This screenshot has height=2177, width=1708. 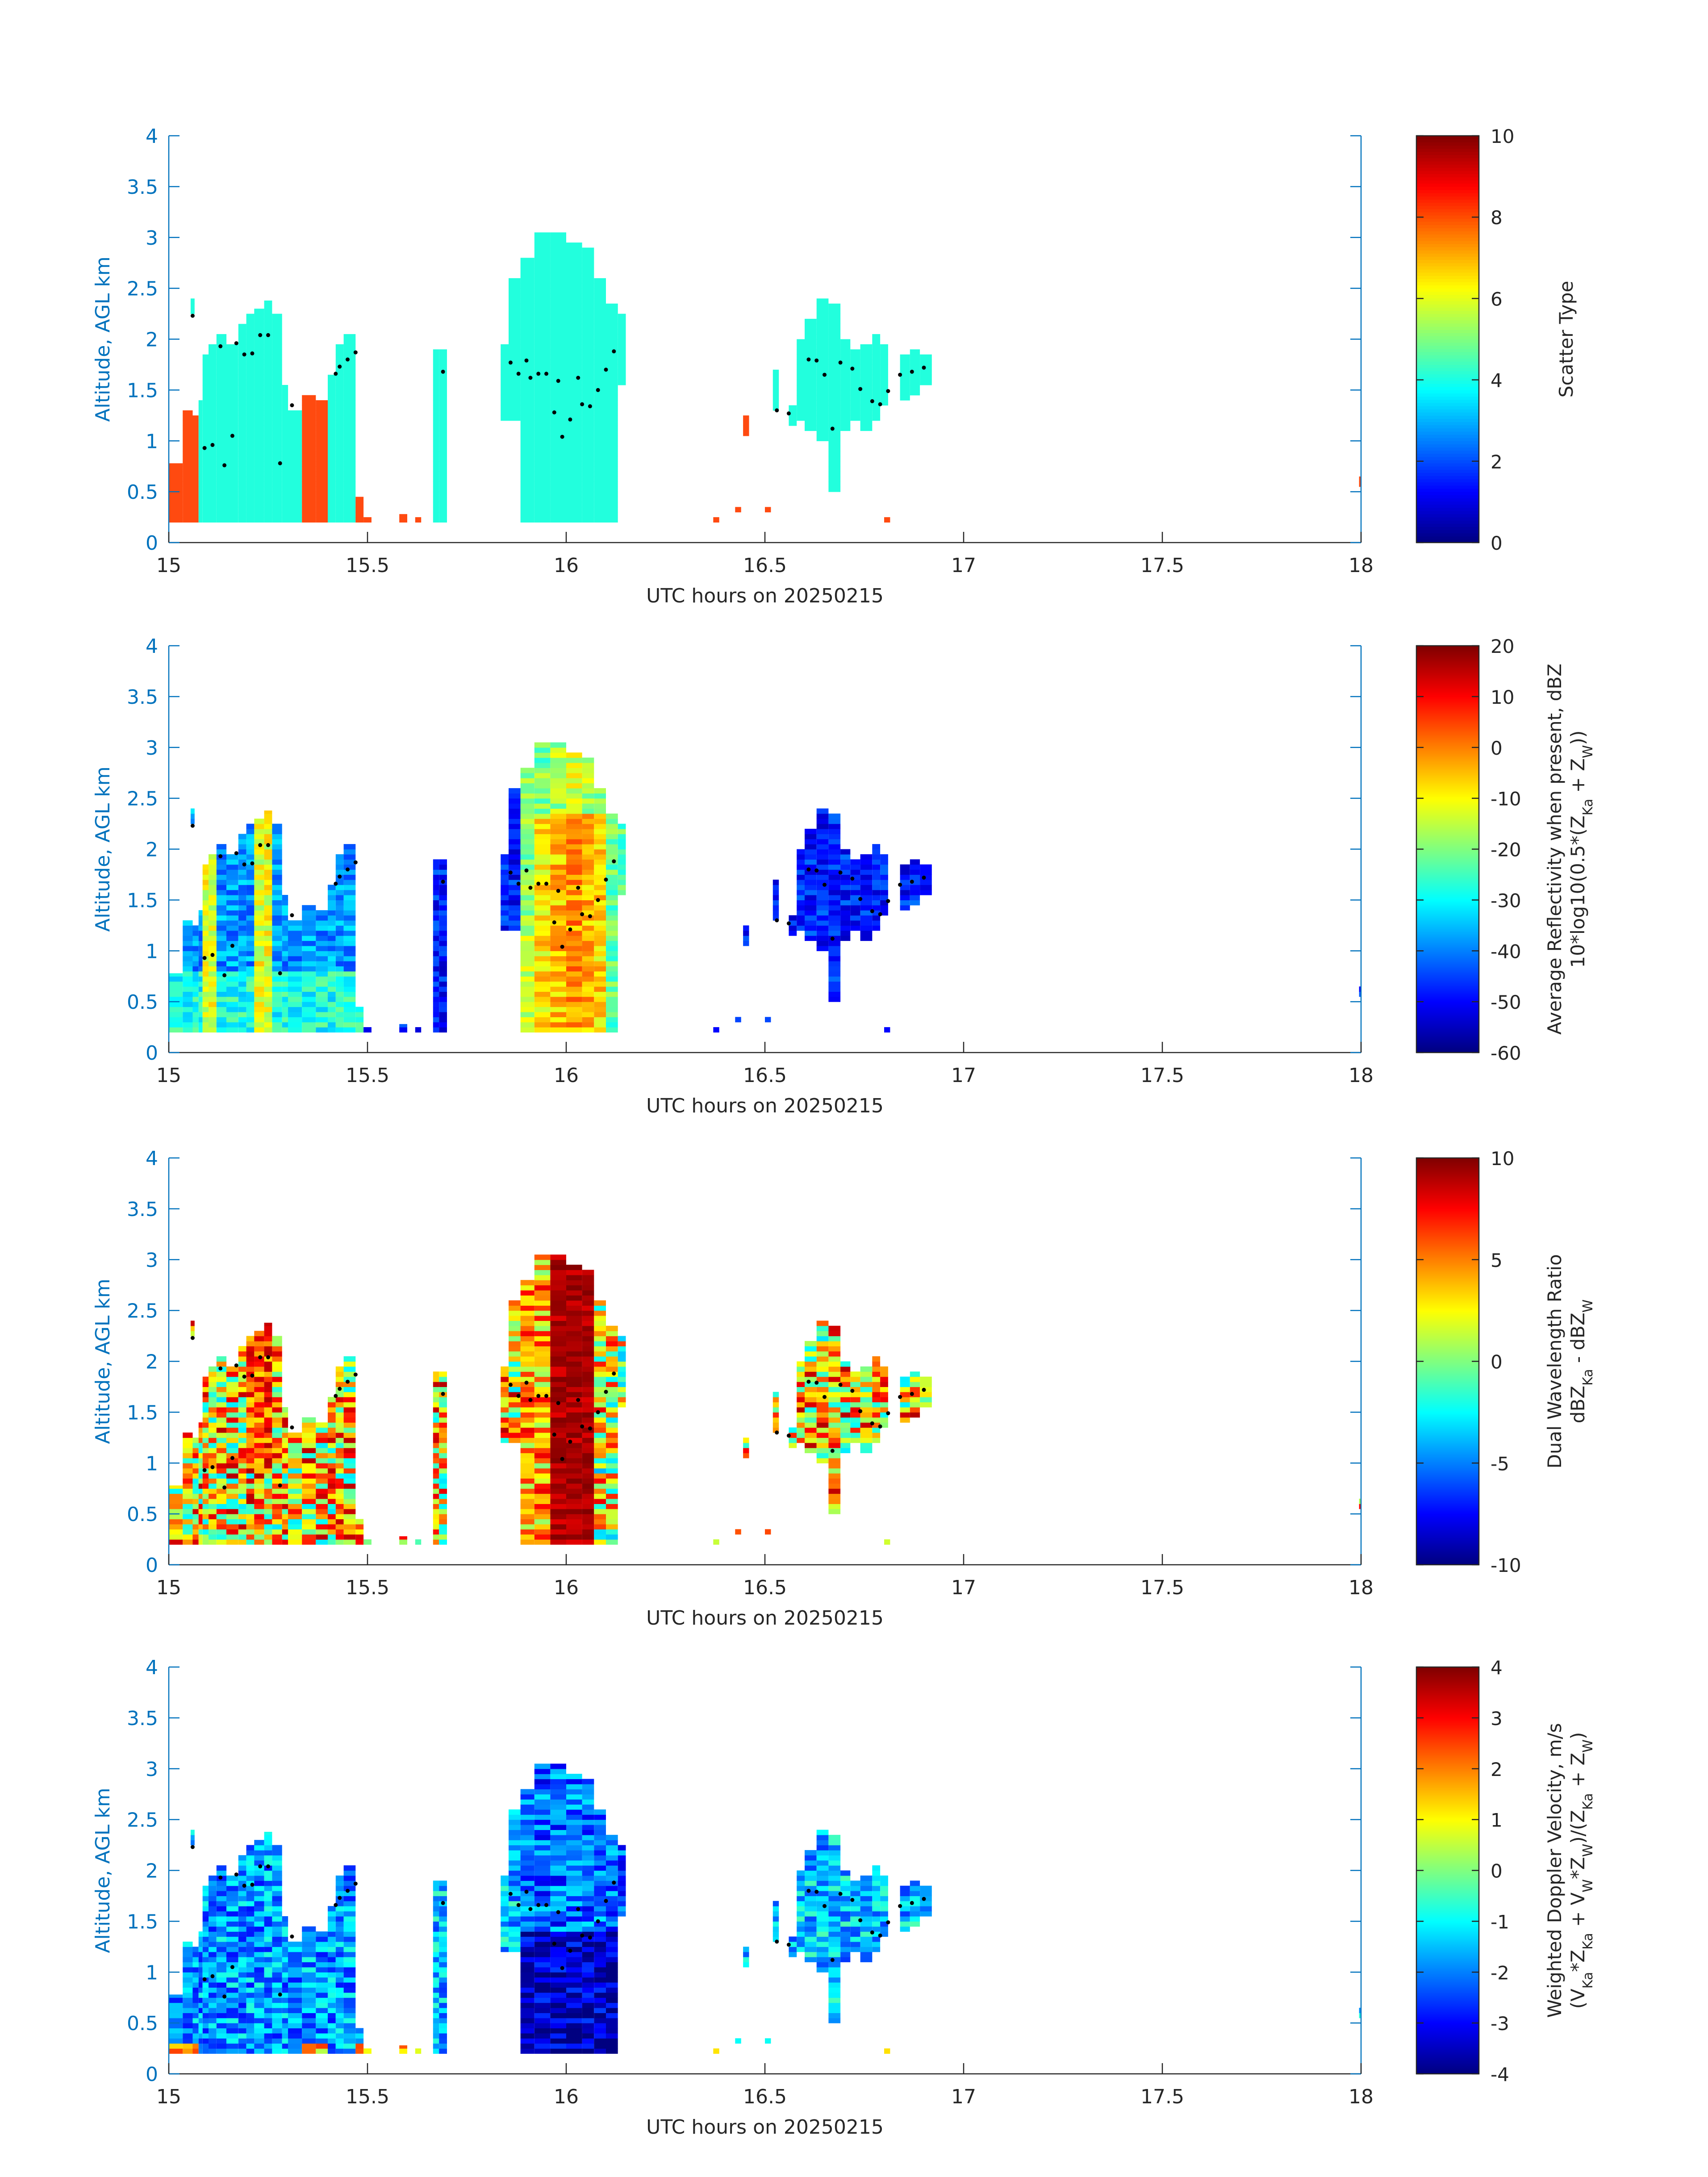 I want to click on heatmap-cells, so click(x=765, y=887).